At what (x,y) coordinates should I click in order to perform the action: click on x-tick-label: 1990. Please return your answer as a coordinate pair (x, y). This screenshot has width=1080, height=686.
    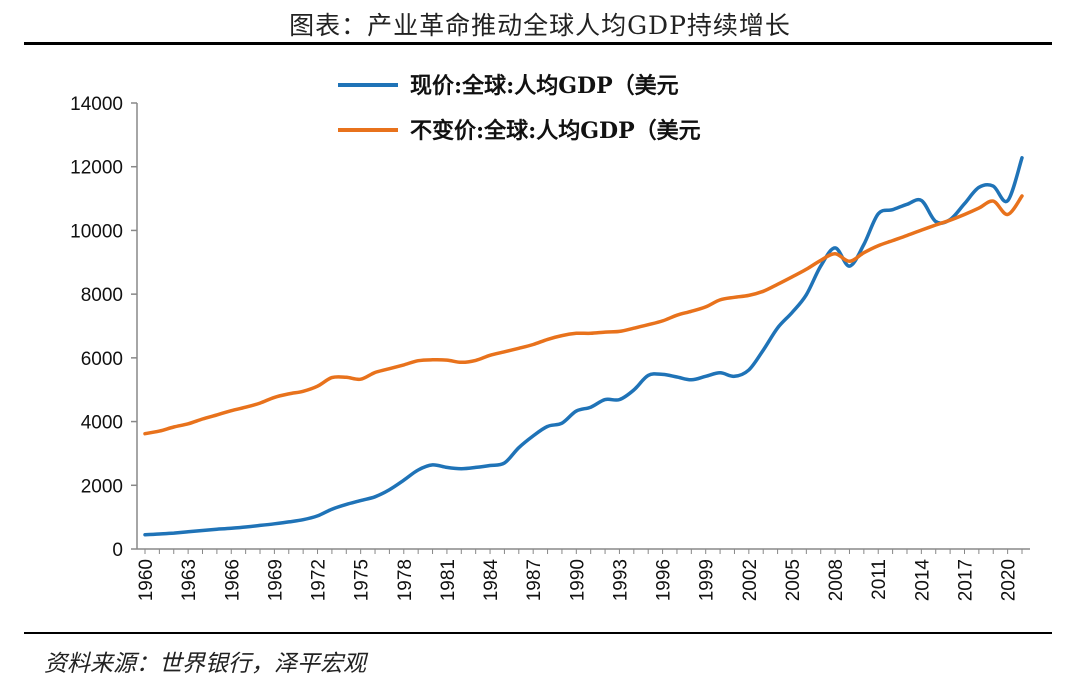
    Looking at the image, I should click on (577, 580).